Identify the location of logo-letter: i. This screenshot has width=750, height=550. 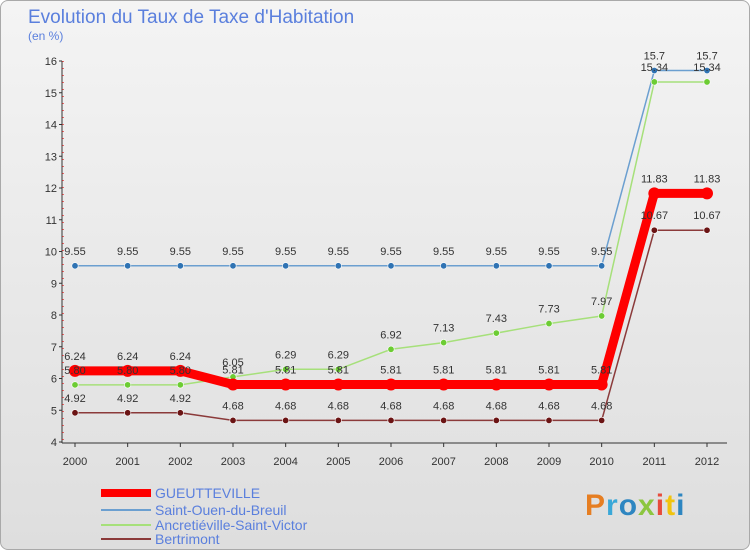
(681, 505).